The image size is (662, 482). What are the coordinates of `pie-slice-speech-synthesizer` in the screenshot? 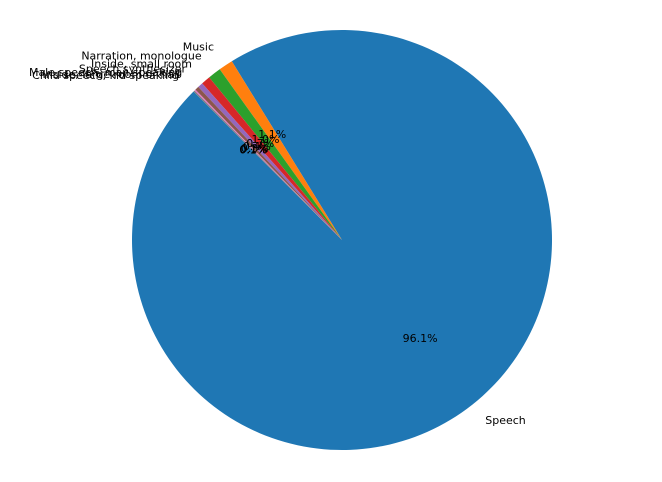 It's located at (270, 161).